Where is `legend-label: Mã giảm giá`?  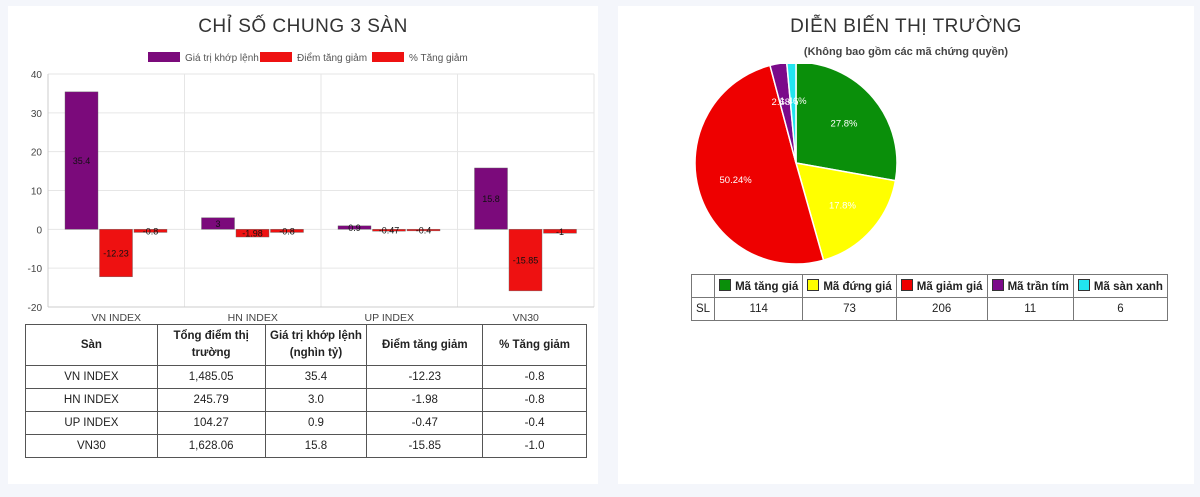 legend-label: Mã giảm giá is located at coordinates (949, 287).